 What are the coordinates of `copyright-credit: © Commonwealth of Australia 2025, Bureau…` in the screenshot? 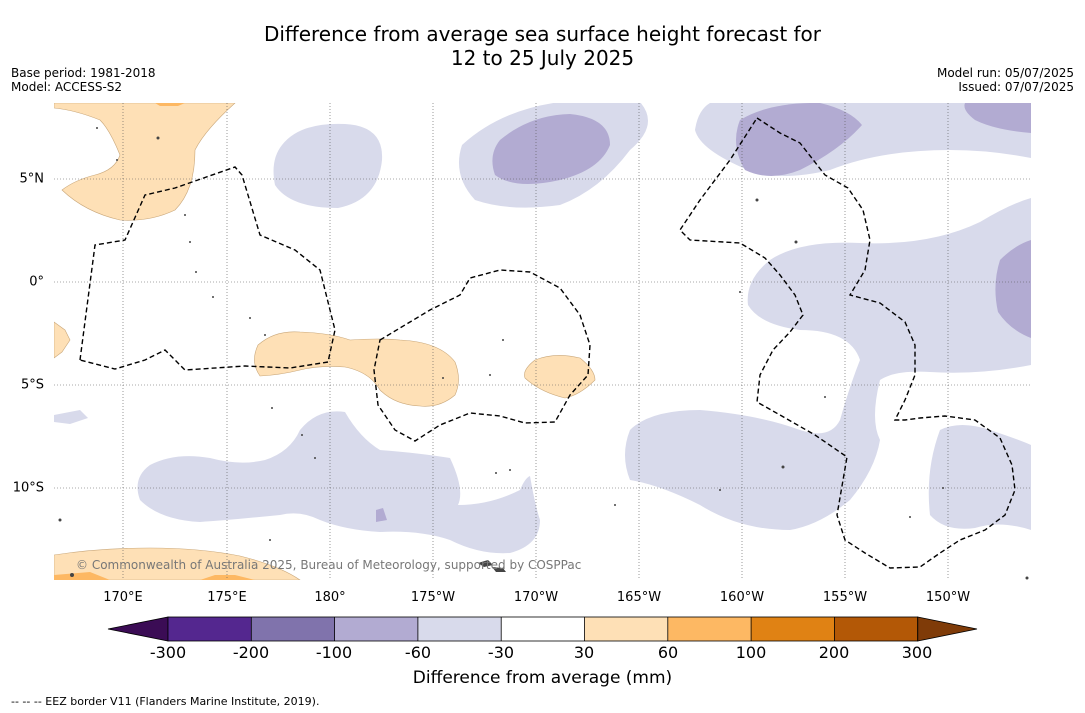 It's located at (329, 565).